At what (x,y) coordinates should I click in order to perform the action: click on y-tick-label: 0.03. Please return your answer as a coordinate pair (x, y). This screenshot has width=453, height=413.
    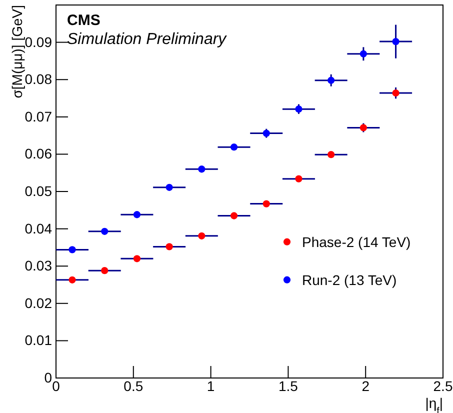
    Looking at the image, I should click on (38, 266).